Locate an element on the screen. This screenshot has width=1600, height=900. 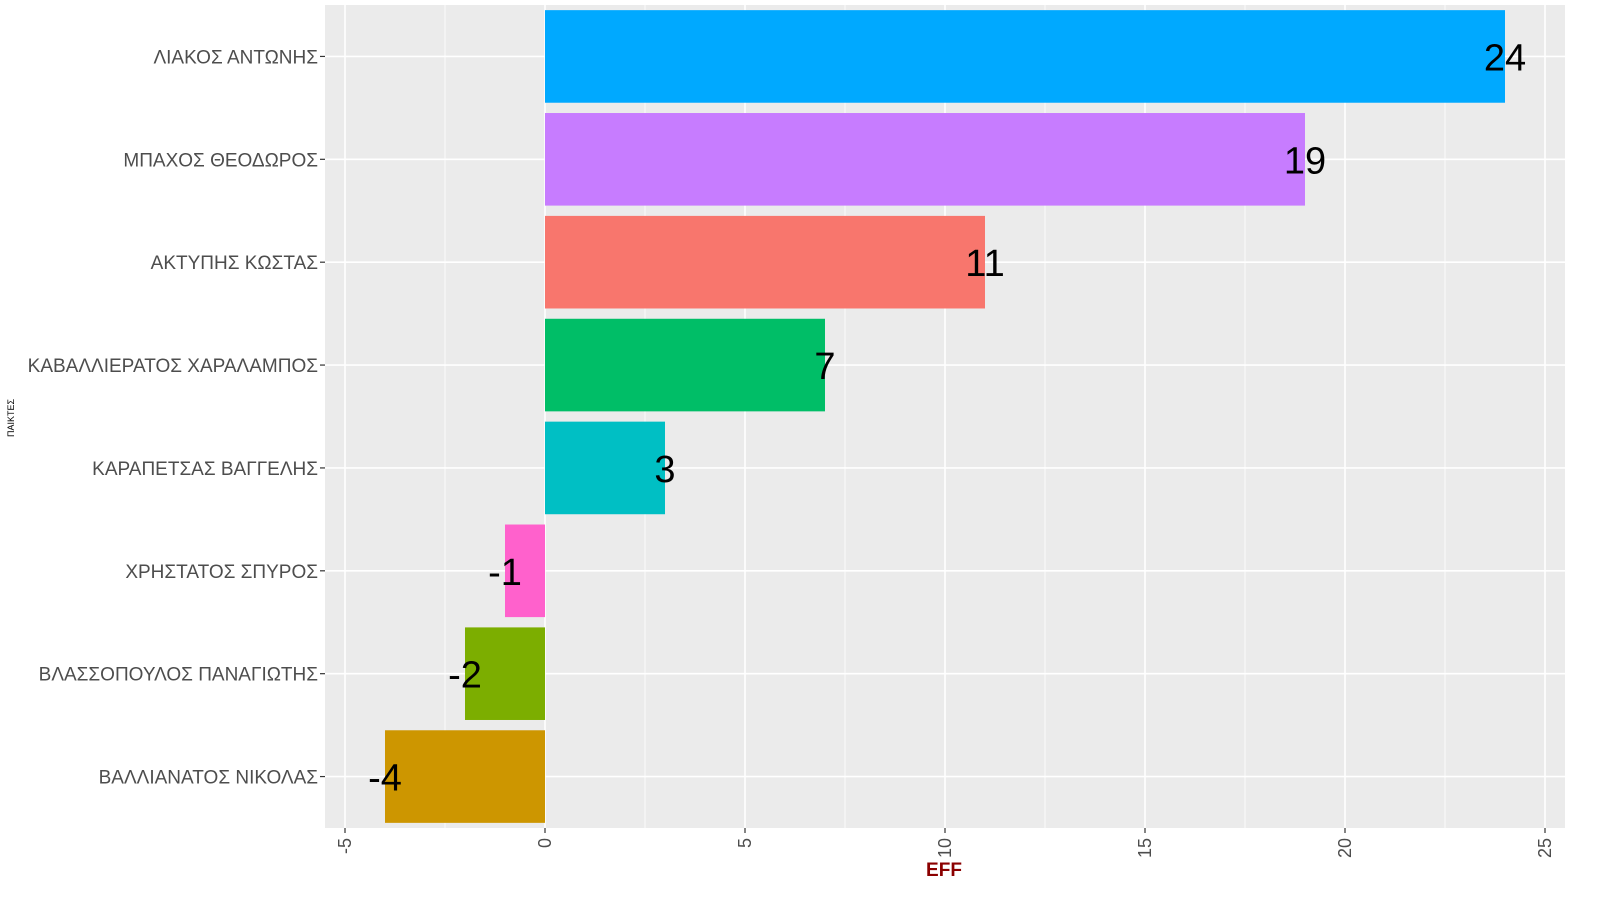
category-label: ΑΚΤΥΠΗΣ ΚΩΣΤΑΣ is located at coordinates (234, 263).